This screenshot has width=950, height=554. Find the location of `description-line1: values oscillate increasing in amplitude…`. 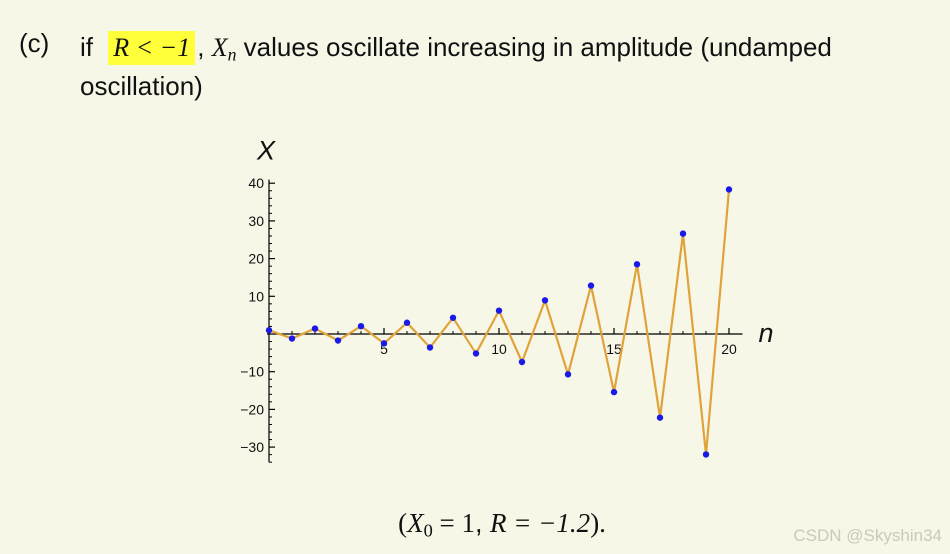

description-line1: values oscillate increasing in amplitude… is located at coordinates (537, 47).